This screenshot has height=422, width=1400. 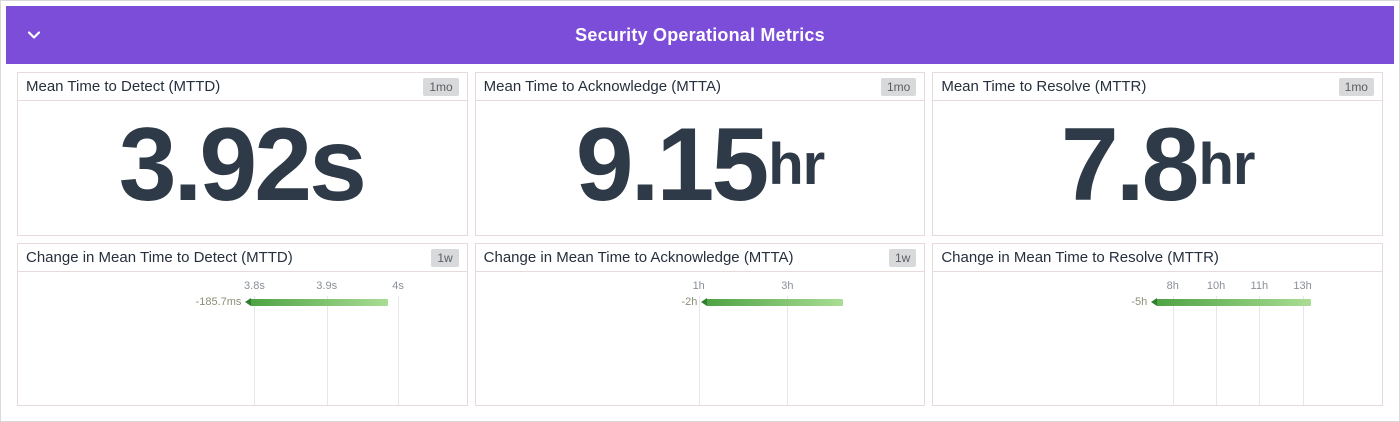 I want to click on stat-value: 3.92s, so click(x=242, y=165).